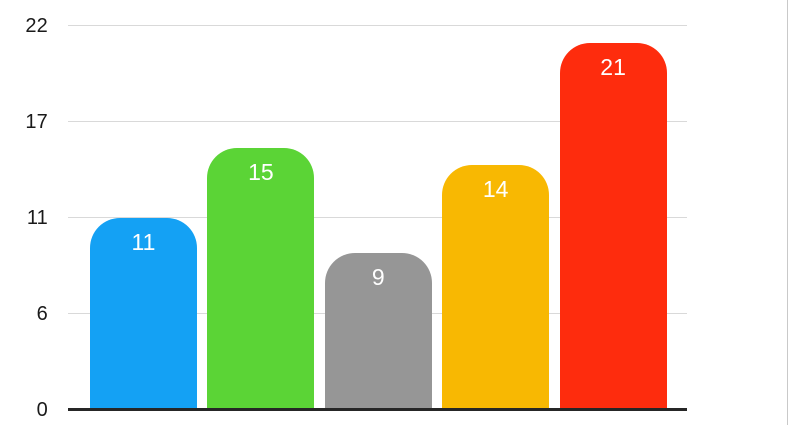 This screenshot has width=788, height=425. What do you see at coordinates (261, 278) in the screenshot?
I see `bar: 15` at bounding box center [261, 278].